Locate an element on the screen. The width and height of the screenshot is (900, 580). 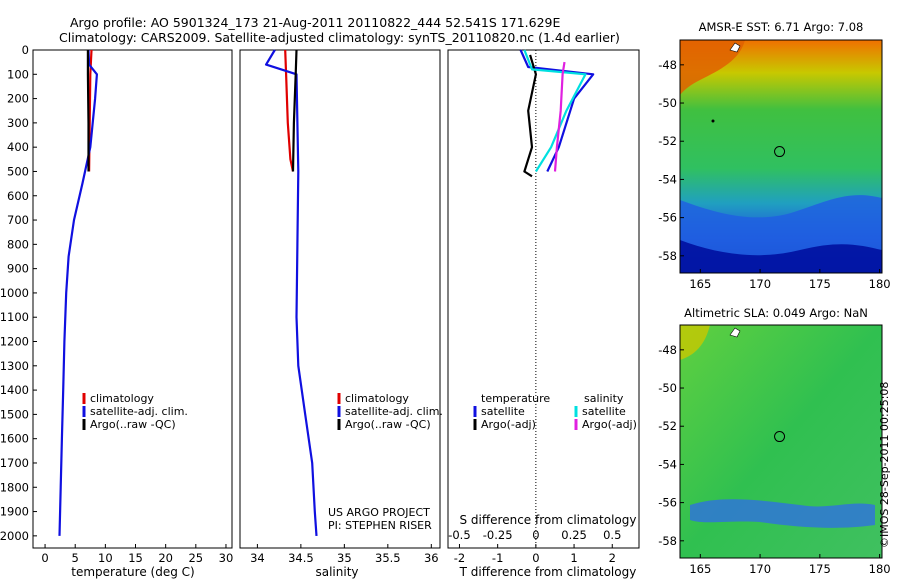
legend-t-argo-label: Argo(-adj) is located at coordinates (508, 424).